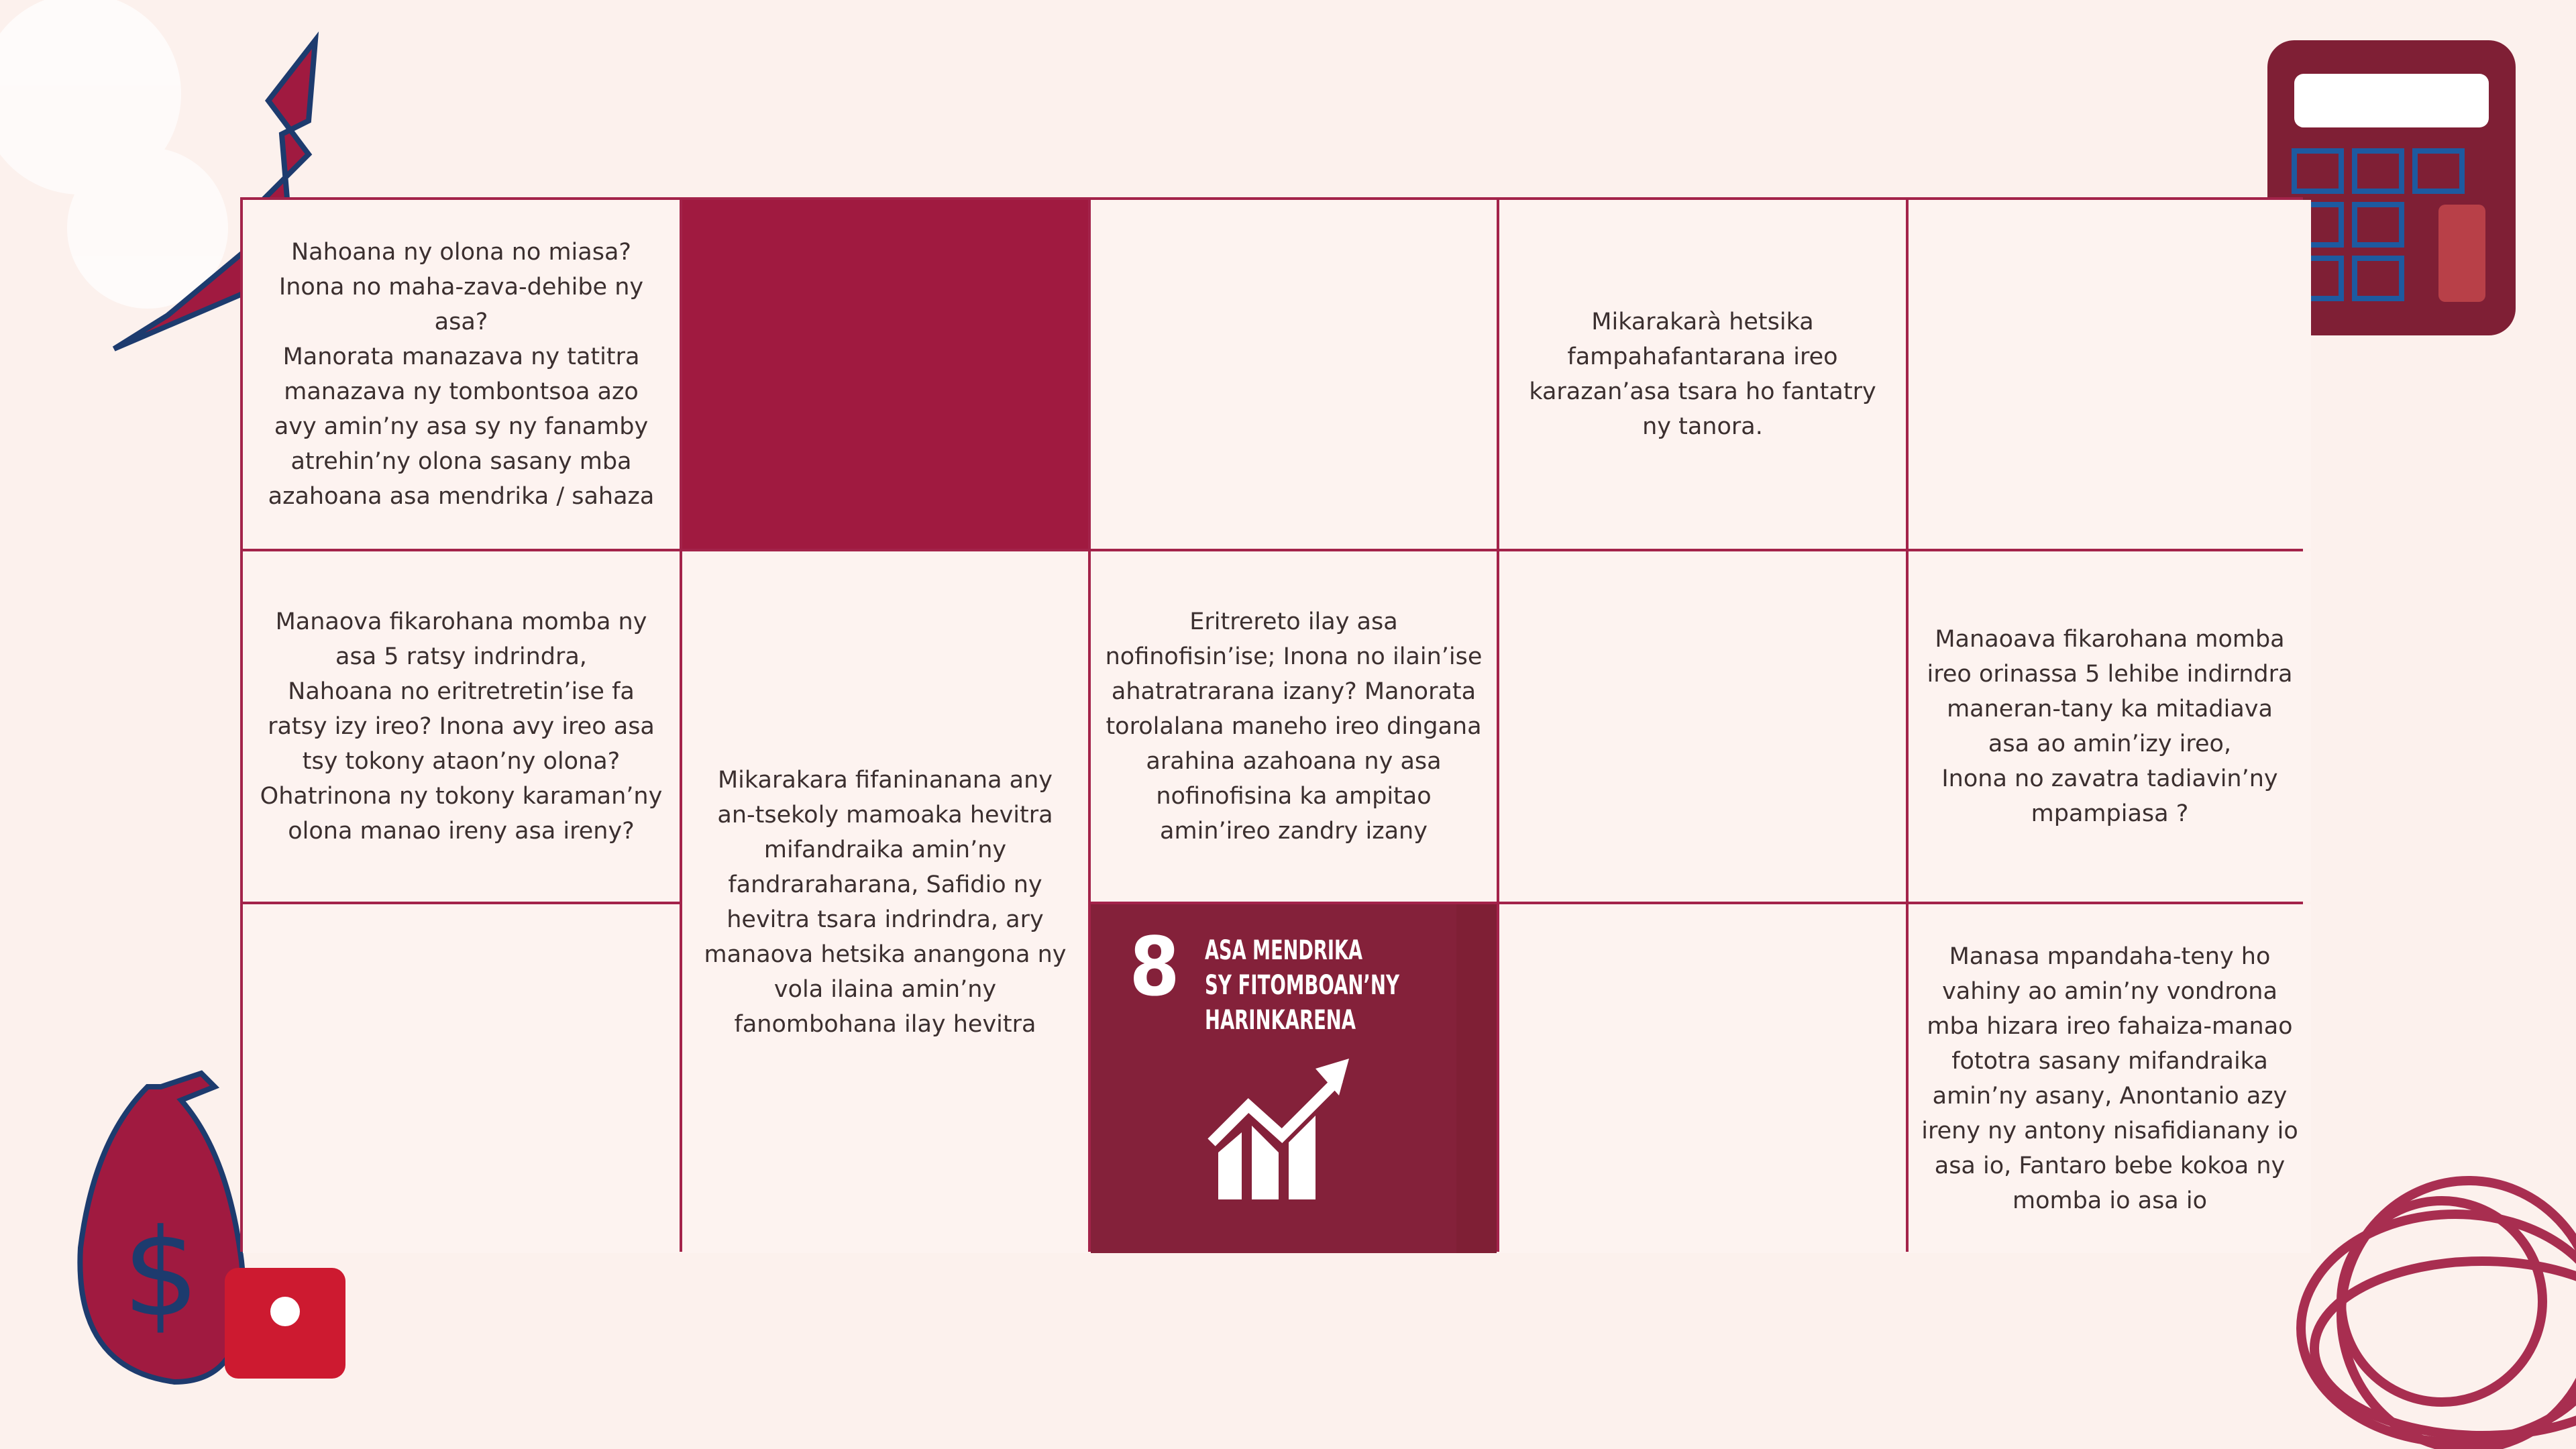  What do you see at coordinates (461, 831) in the screenshot?
I see `cell-text-line: olona manao ireny asa ireny?` at bounding box center [461, 831].